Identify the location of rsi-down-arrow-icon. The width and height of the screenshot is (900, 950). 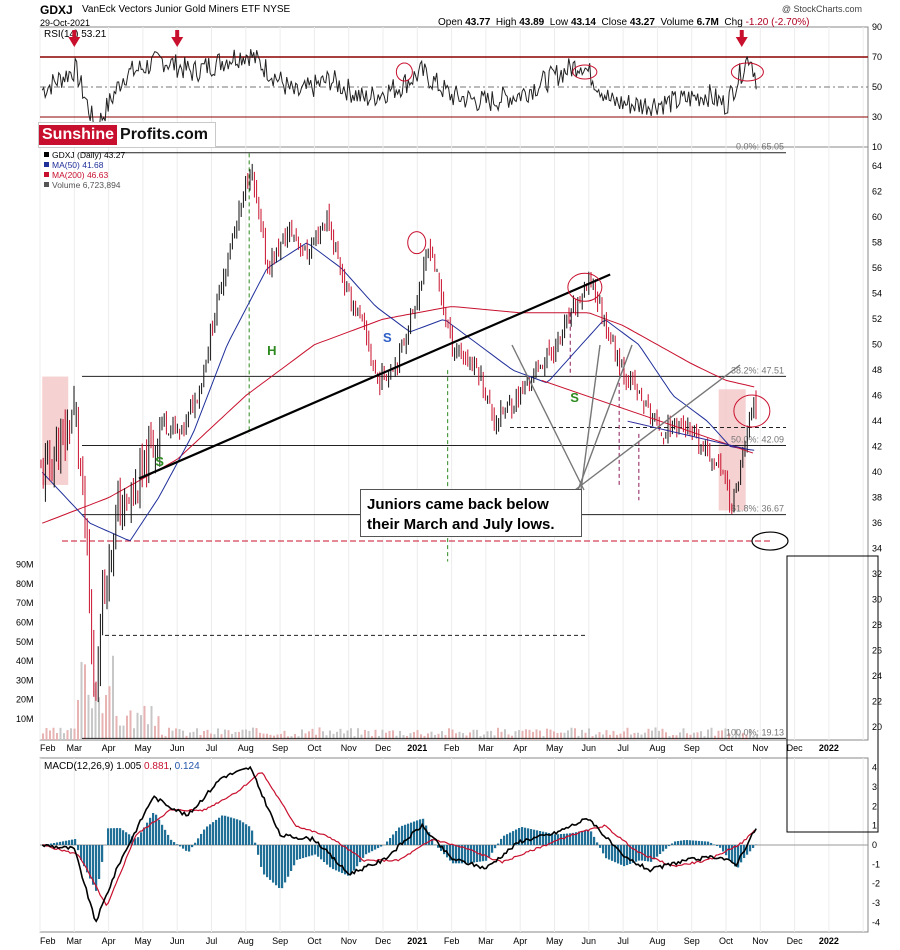
(177, 42).